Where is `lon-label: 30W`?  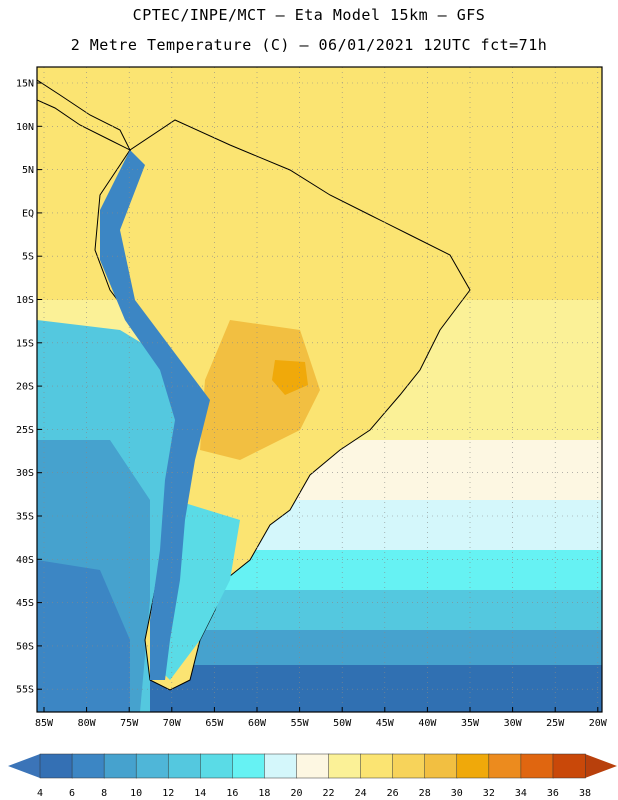 lon-label: 30W is located at coordinates (513, 723).